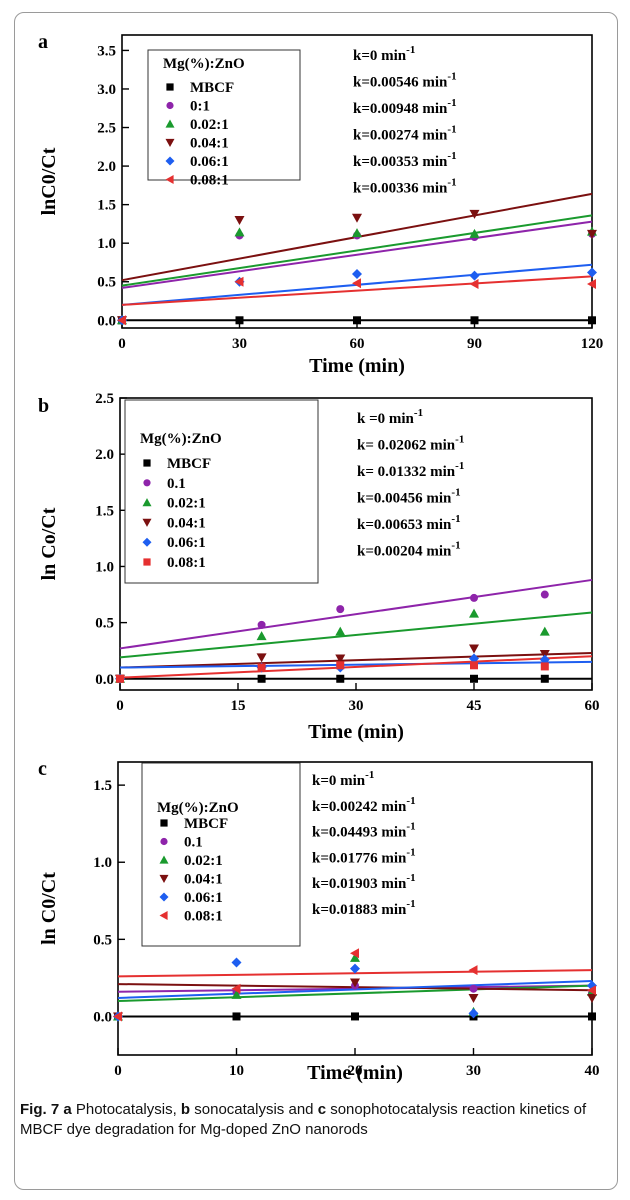 The width and height of the screenshot is (630, 1200). I want to click on x-tick-label: 0, so click(120, 706).